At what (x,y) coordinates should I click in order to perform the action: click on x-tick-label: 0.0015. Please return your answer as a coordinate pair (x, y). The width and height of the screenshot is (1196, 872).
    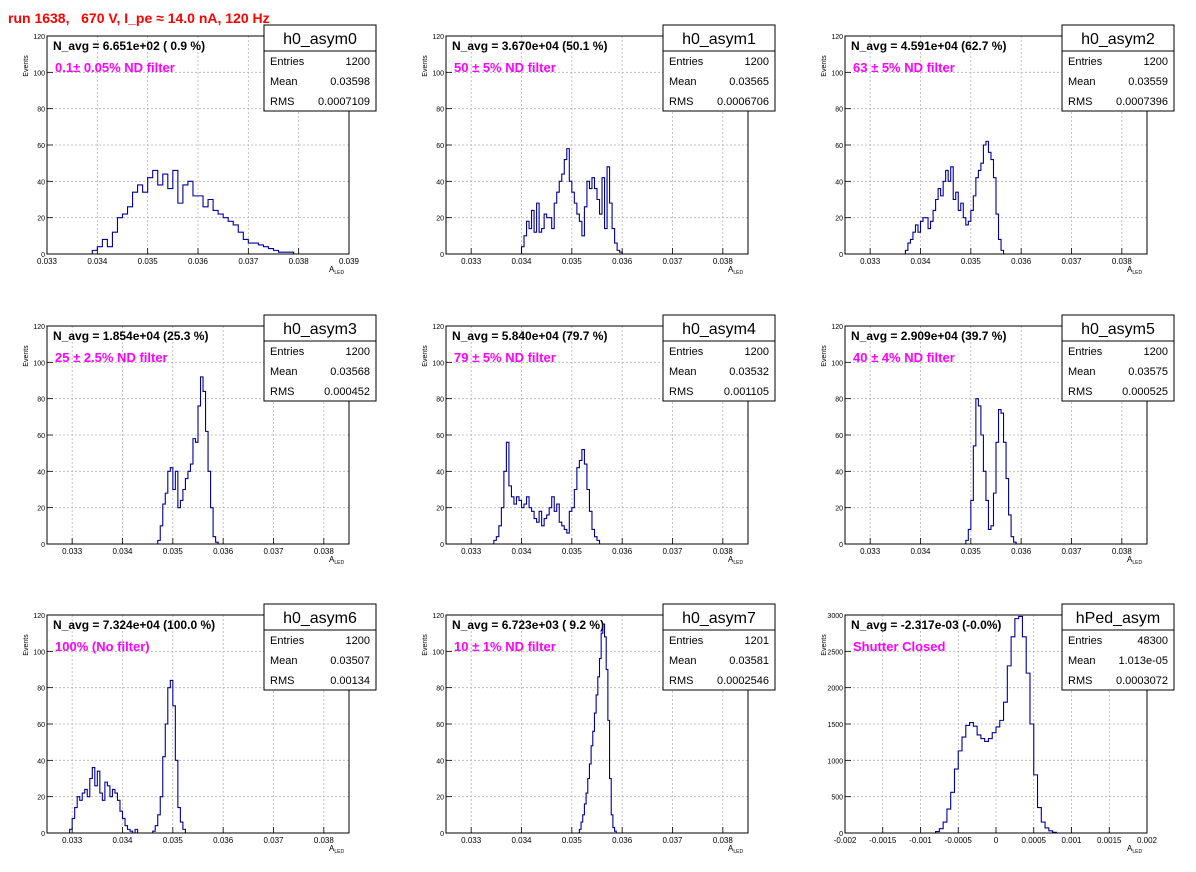
    Looking at the image, I should click on (1109, 840).